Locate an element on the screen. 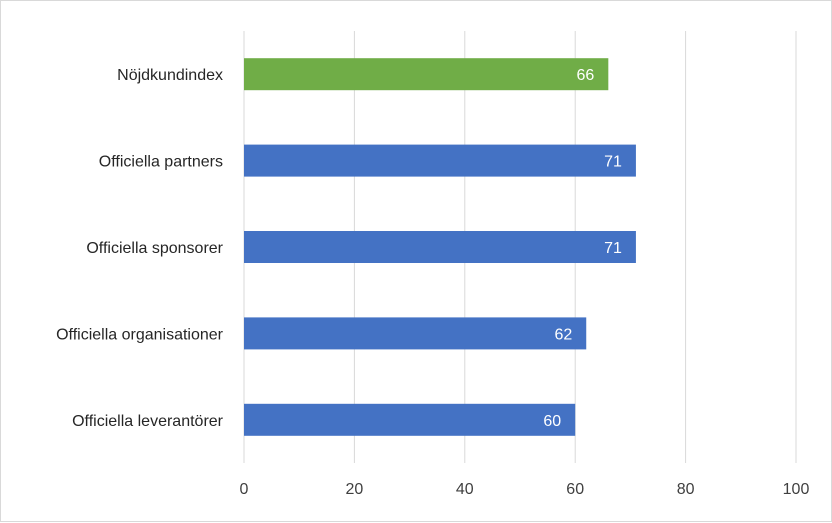 This screenshot has height=523, width=832. category-label: Officiella leverantörer is located at coordinates (148, 421).